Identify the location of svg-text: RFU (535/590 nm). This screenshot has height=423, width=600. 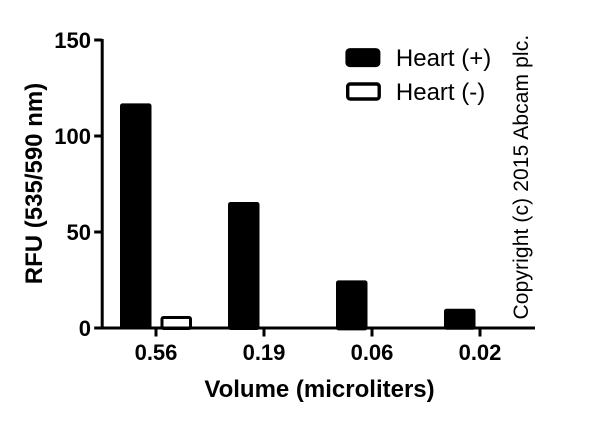
(34, 183).